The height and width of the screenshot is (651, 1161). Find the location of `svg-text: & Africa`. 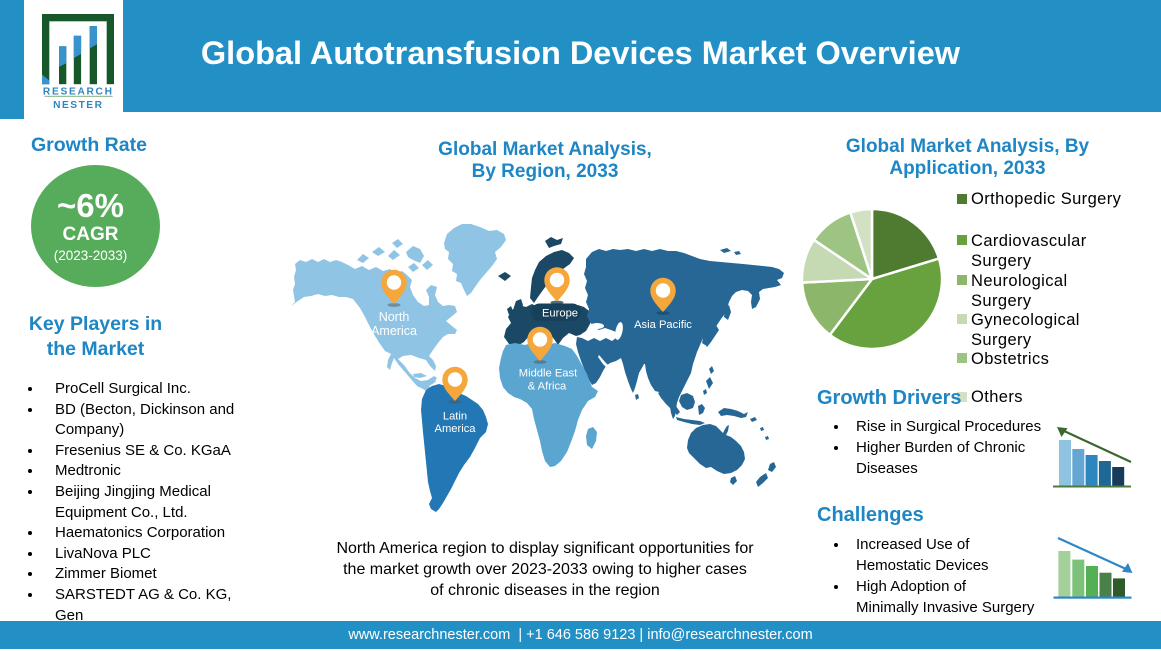

svg-text: & Africa is located at coordinates (547, 387).